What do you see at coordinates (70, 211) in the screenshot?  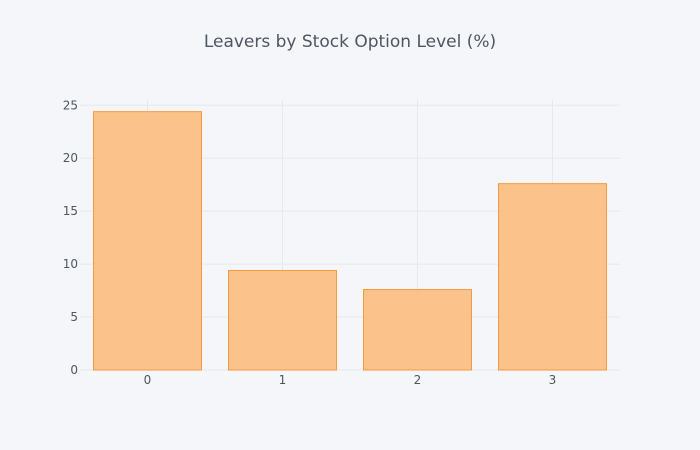 I see `y-tick-label: 15` at bounding box center [70, 211].